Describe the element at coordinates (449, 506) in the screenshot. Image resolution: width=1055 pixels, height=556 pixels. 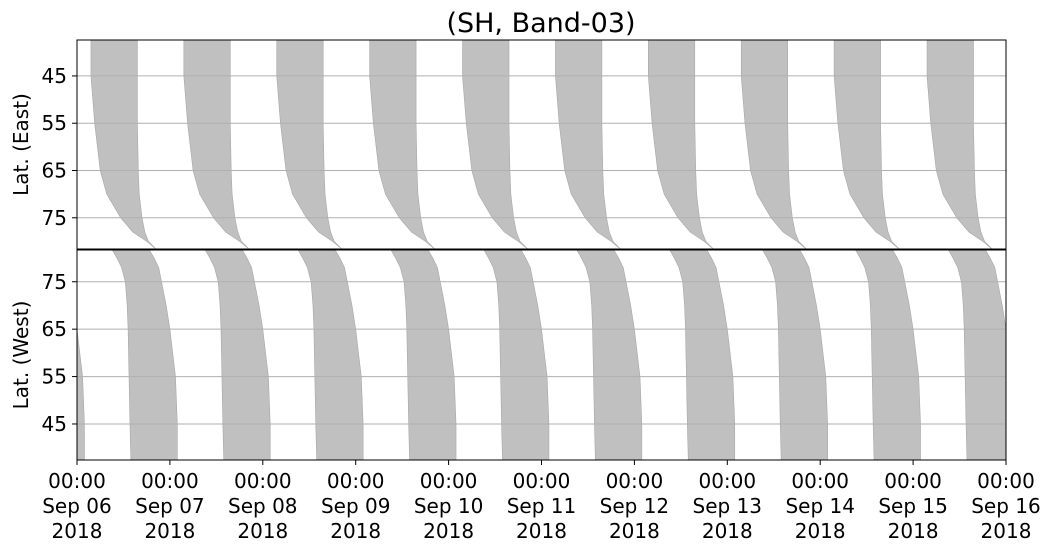
I see `x-tick-label: 00:00 Sep 10 2018` at that location.